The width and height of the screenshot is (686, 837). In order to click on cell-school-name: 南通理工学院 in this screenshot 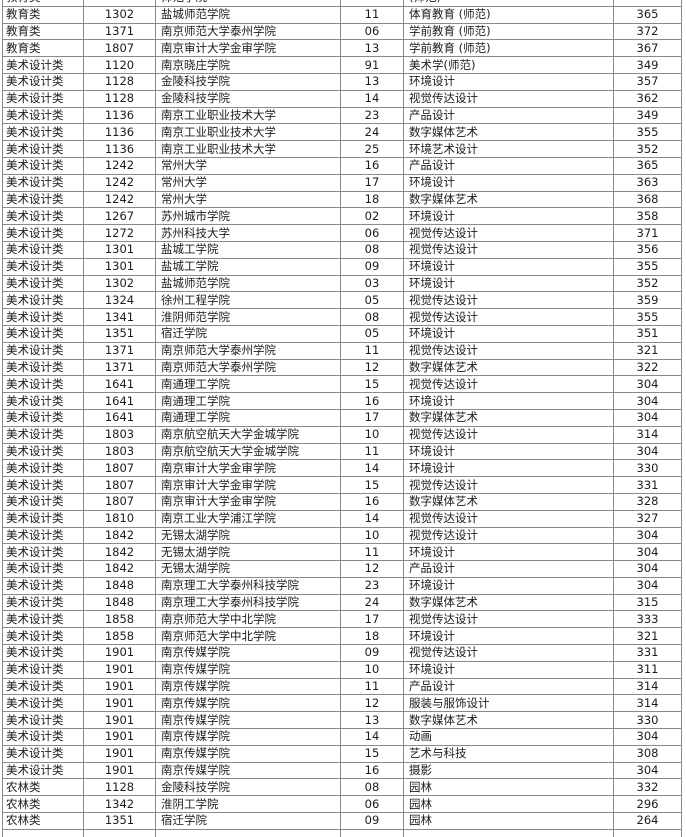, I will do `click(248, 401)`.